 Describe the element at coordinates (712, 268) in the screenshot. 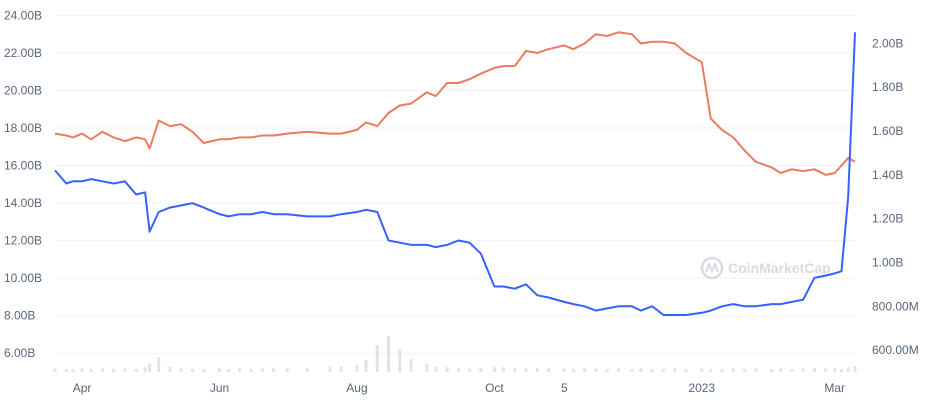

I see `watermark-logo-icon` at that location.